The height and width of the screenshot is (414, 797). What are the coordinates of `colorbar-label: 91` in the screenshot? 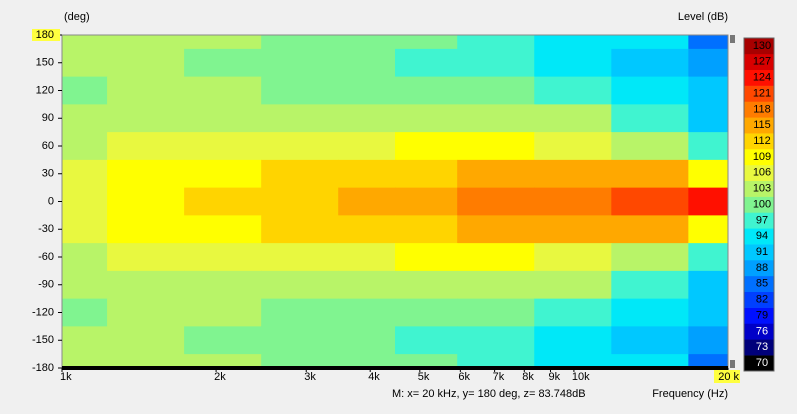 It's located at (762, 252).